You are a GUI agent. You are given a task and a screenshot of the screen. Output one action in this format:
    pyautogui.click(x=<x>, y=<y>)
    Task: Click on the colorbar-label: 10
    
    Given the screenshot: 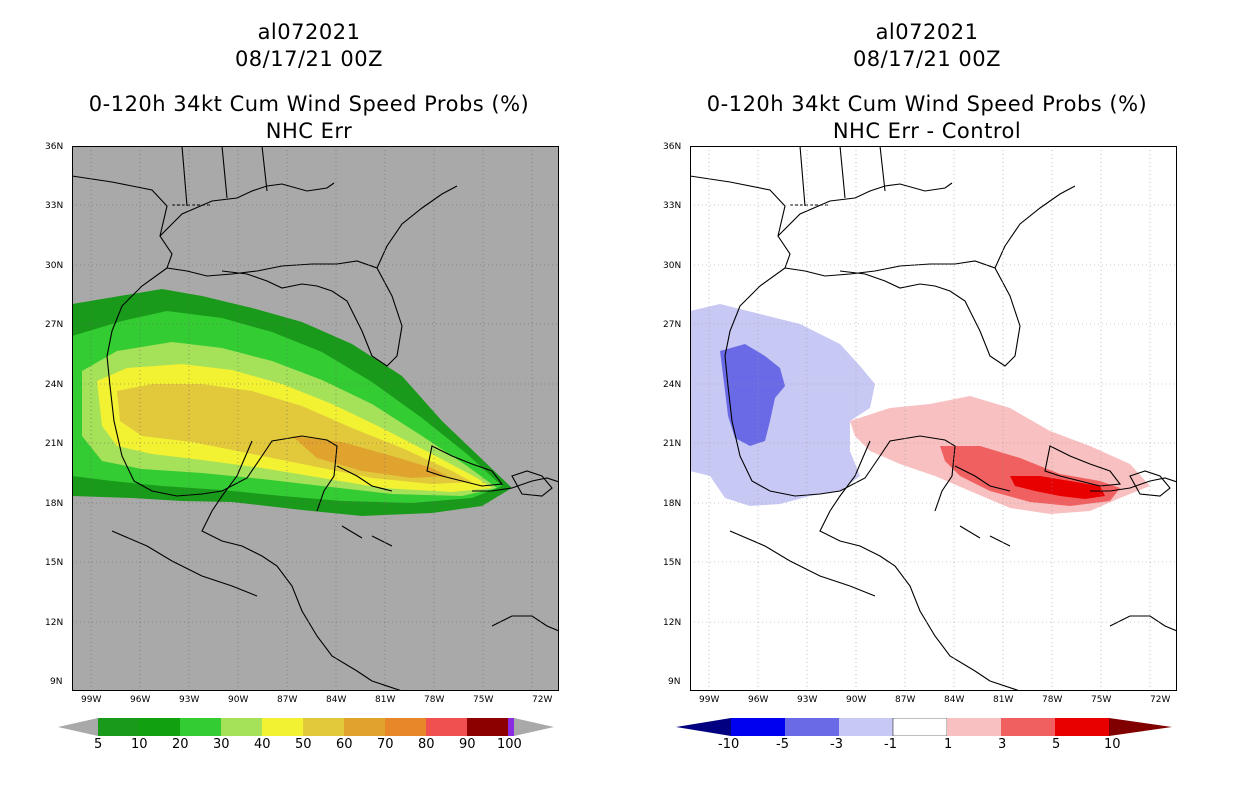 What is the action you would take?
    pyautogui.click(x=1112, y=744)
    